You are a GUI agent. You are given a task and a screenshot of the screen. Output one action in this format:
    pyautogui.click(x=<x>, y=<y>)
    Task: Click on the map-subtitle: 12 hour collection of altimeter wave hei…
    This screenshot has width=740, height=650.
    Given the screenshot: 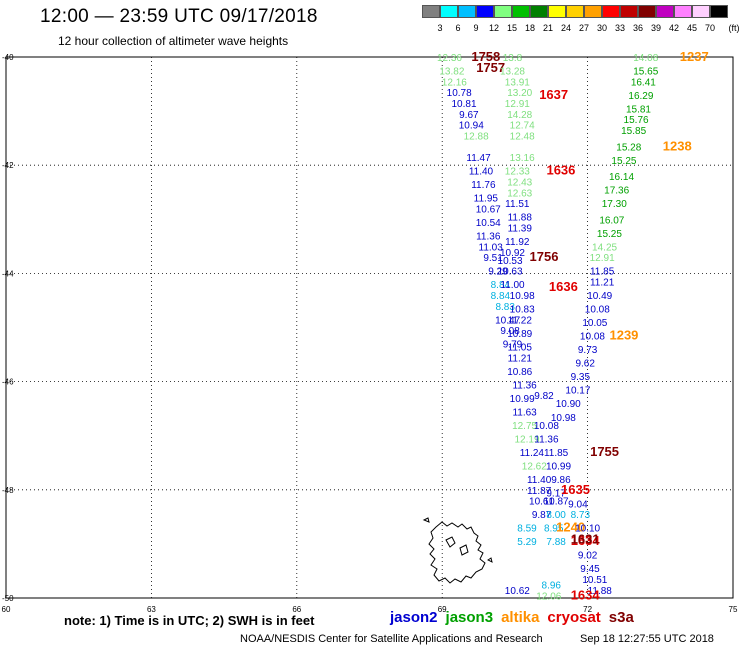 What is the action you would take?
    pyautogui.click(x=173, y=41)
    